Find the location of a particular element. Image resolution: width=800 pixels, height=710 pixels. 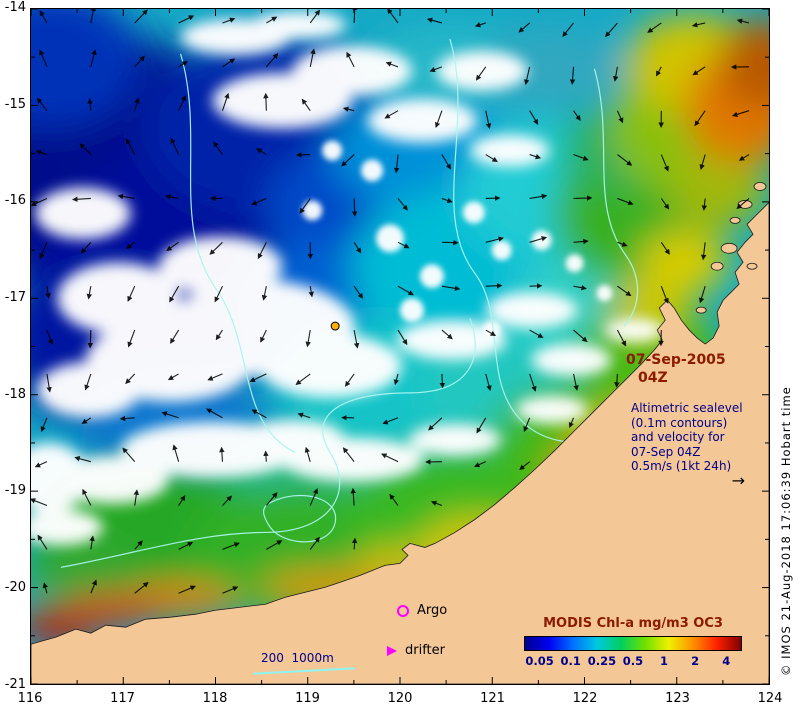

x-tick-label: 118 is located at coordinates (215, 698).